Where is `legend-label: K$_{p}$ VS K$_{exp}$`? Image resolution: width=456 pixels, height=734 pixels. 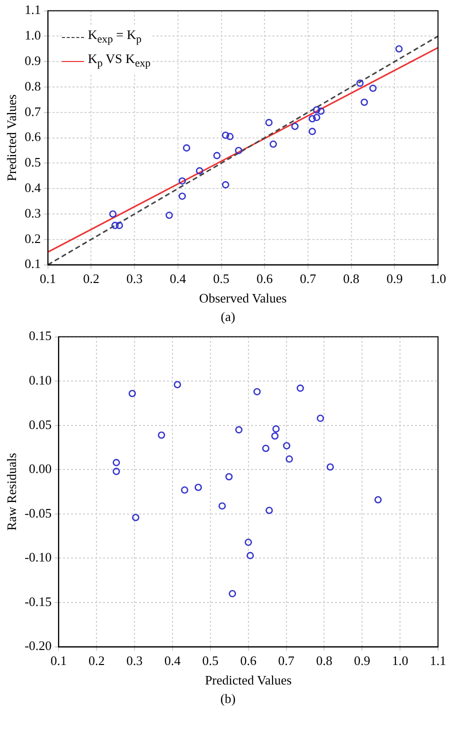 legend-label: K$_{p}$ VS K$_{exp}$ is located at coordinates (119, 61).